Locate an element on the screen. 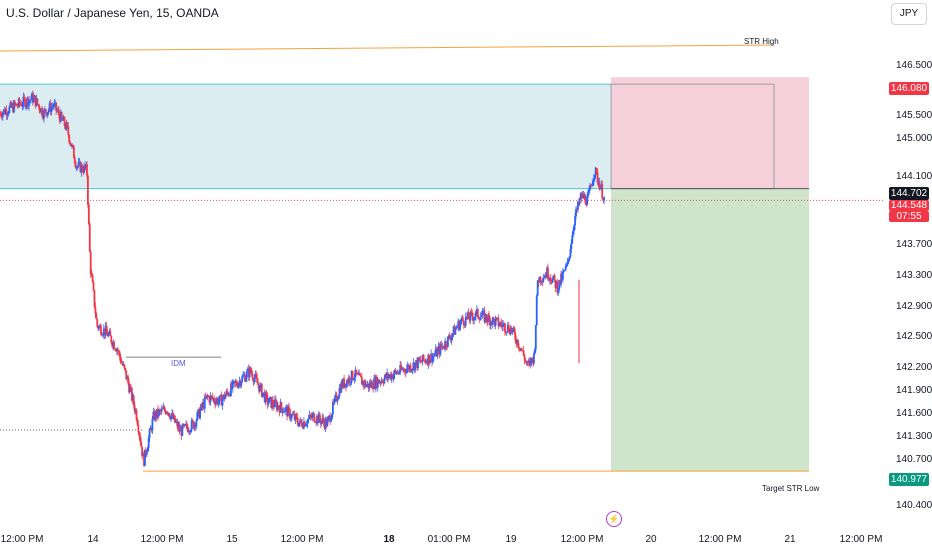 This screenshot has width=932, height=555. supply-zone is located at coordinates (305, 136).